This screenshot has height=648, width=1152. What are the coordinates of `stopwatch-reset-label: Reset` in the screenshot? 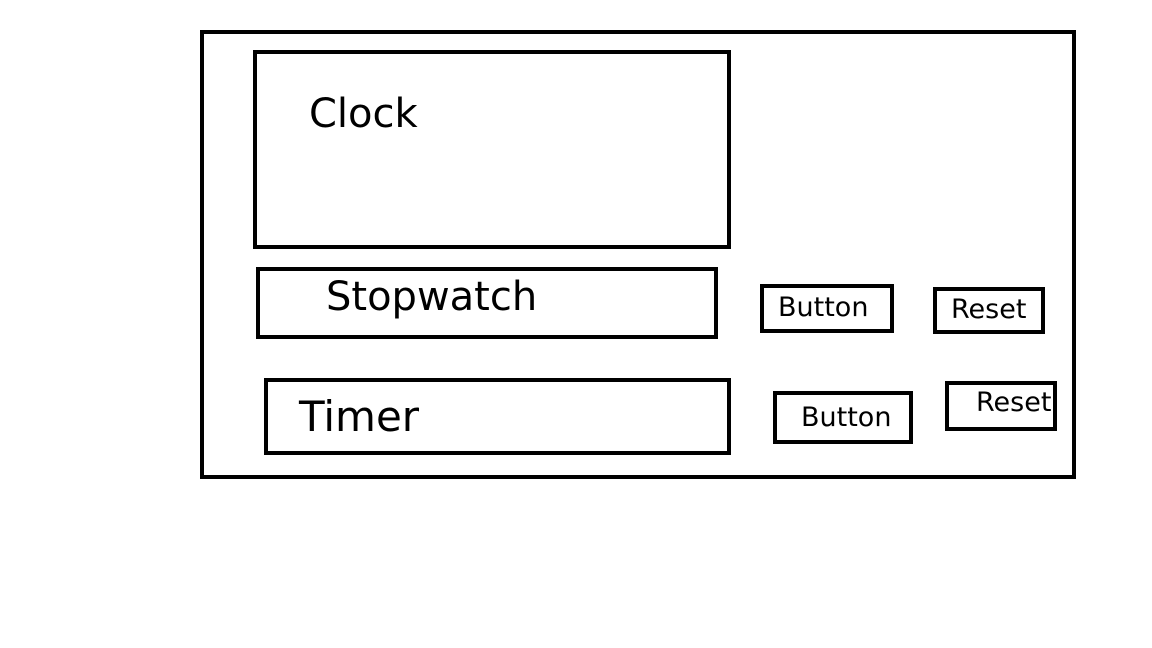 It's located at (989, 309).